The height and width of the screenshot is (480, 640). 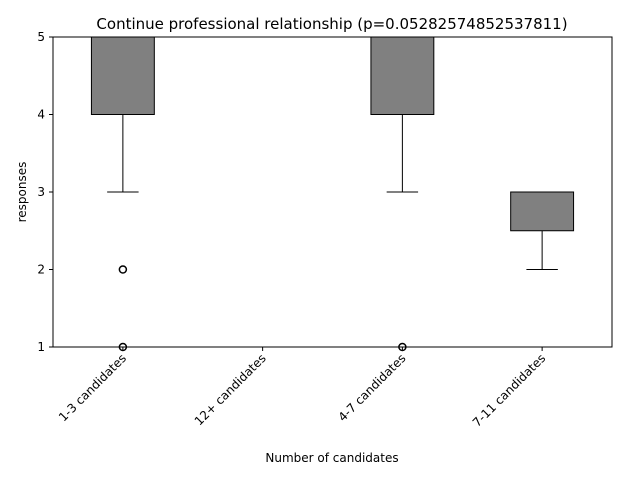 What do you see at coordinates (41, 192) in the screenshot?
I see `y-tick-label: 3` at bounding box center [41, 192].